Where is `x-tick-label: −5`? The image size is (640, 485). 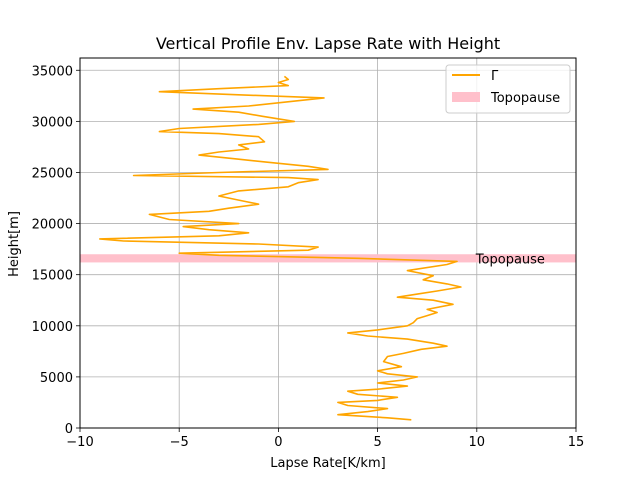
x-tick-label: −5 is located at coordinates (179, 442).